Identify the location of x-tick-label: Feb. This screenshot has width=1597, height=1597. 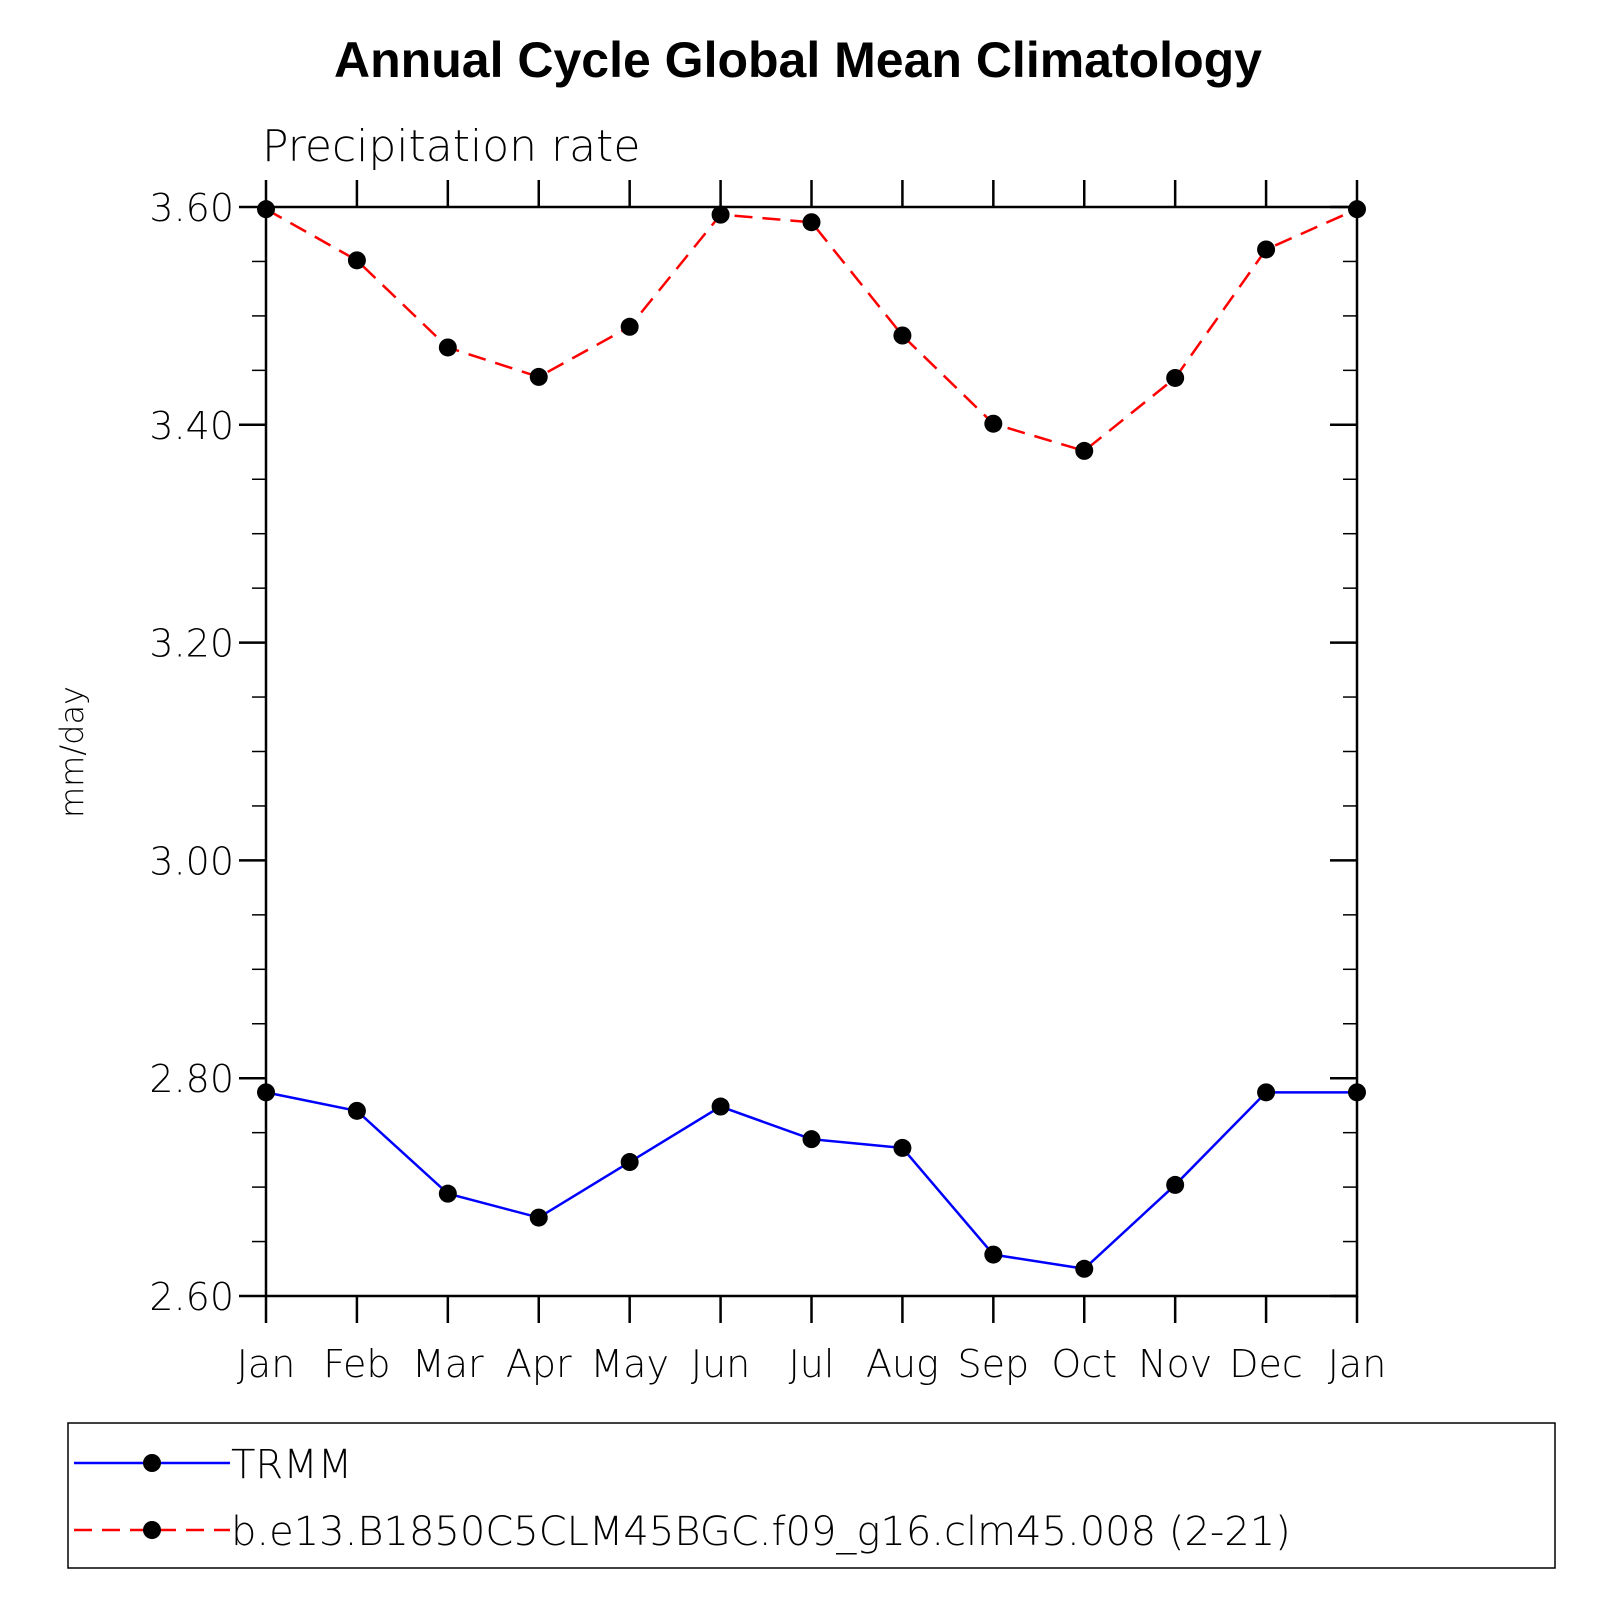
(356, 1364).